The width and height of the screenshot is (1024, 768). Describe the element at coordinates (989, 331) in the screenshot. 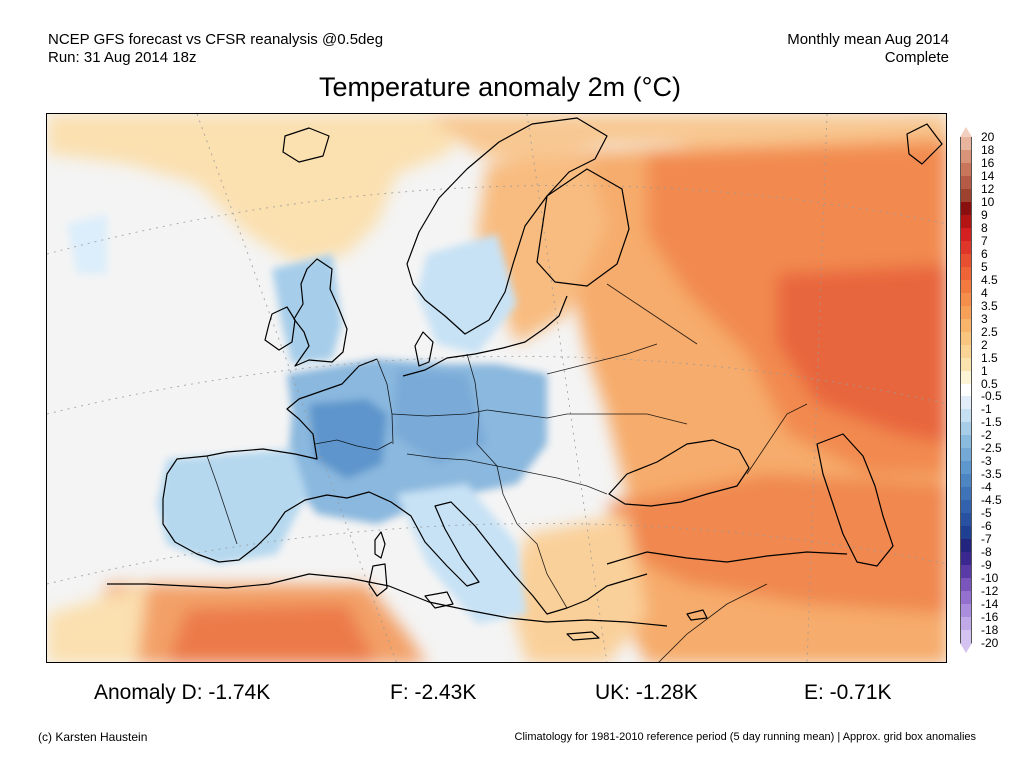

I see `colorbar-label: 2.5` at that location.